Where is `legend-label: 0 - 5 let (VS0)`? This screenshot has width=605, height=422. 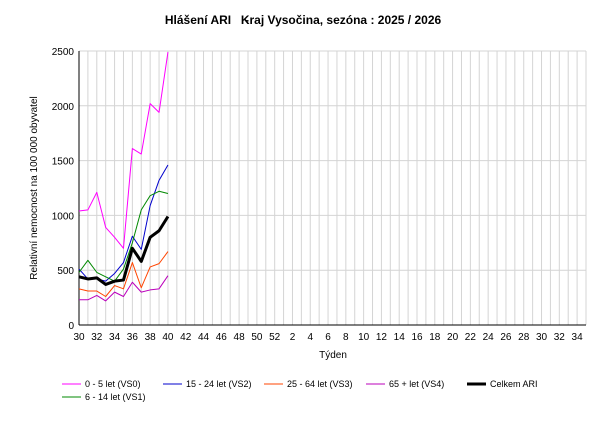
legend-label: 0 - 5 let (VS0) is located at coordinates (113, 384).